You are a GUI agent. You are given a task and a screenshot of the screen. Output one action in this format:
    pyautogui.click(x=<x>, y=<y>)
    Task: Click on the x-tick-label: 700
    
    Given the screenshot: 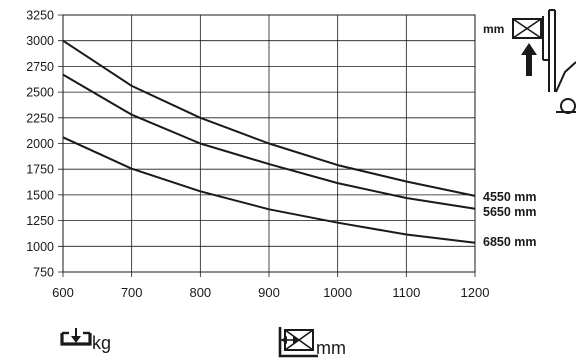 What is the action you would take?
    pyautogui.click(x=132, y=292)
    